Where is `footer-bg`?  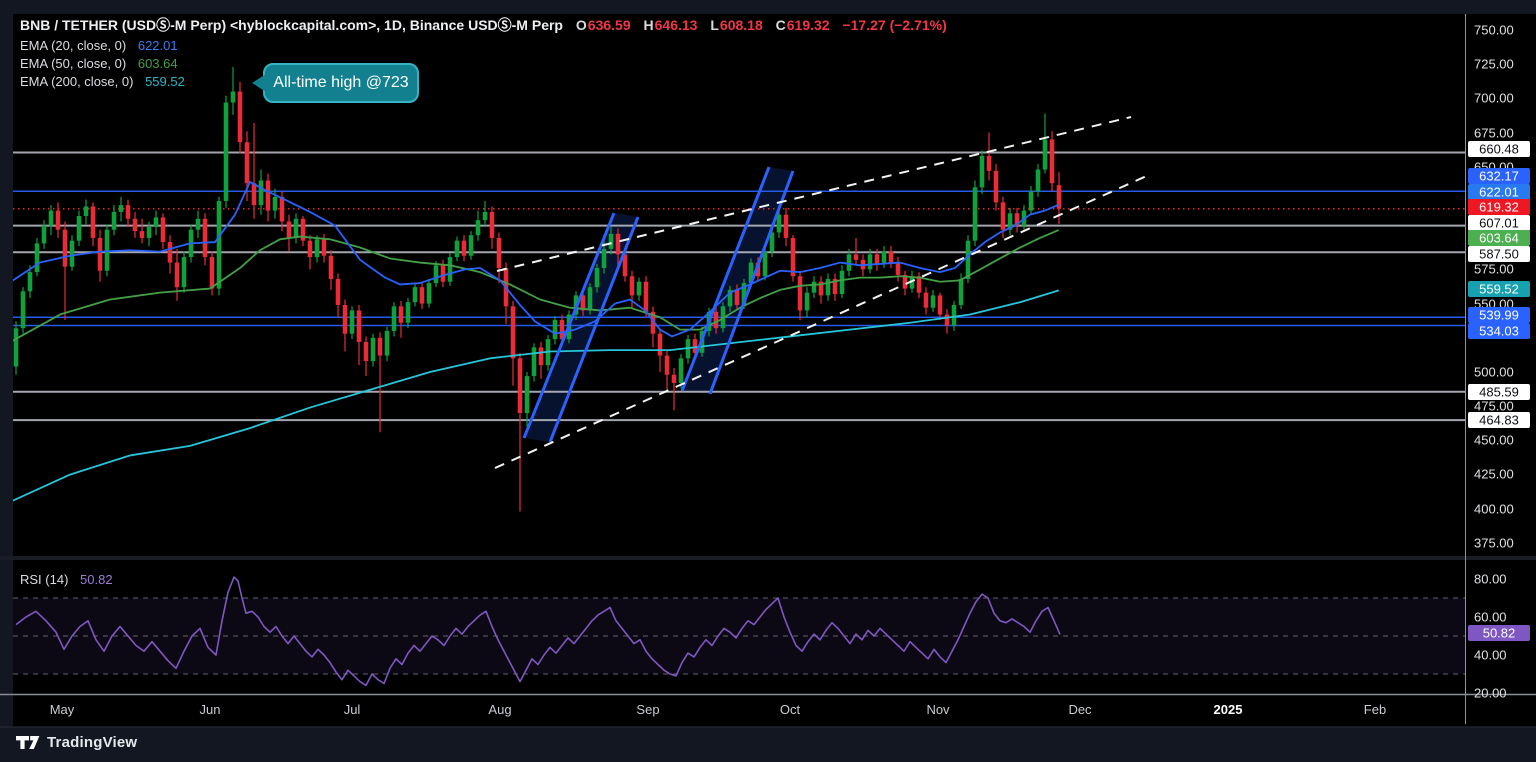
footer-bg is located at coordinates (768, 744).